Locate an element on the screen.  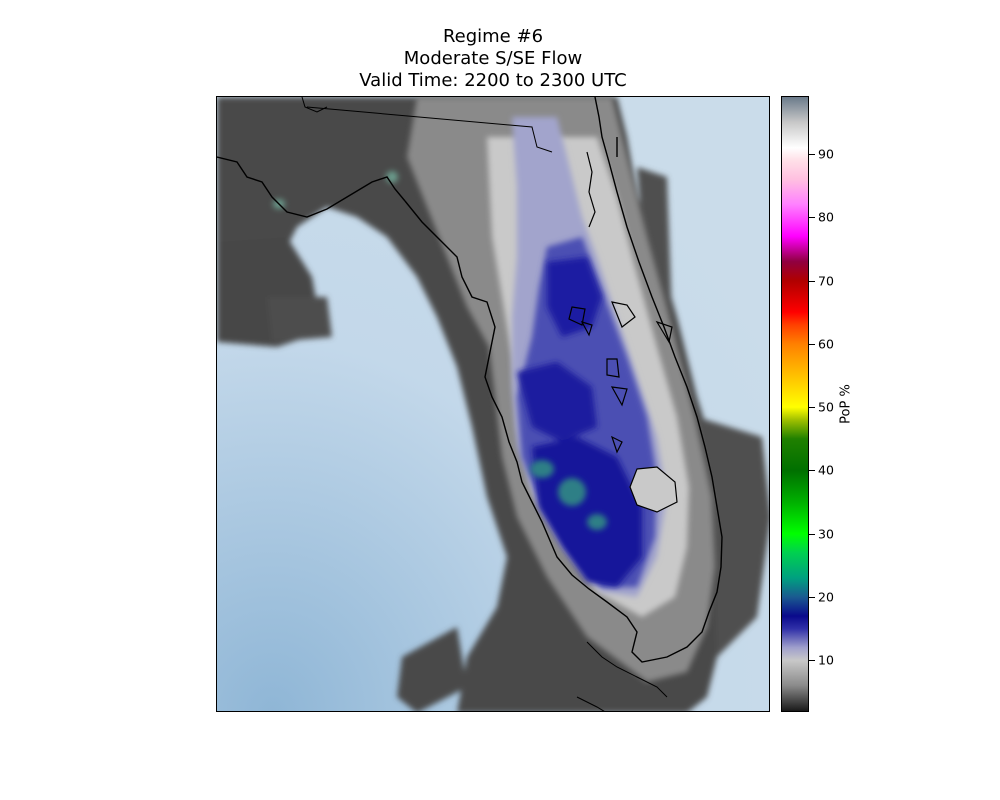
colorbar-tick-label: 10 is located at coordinates (826, 660).